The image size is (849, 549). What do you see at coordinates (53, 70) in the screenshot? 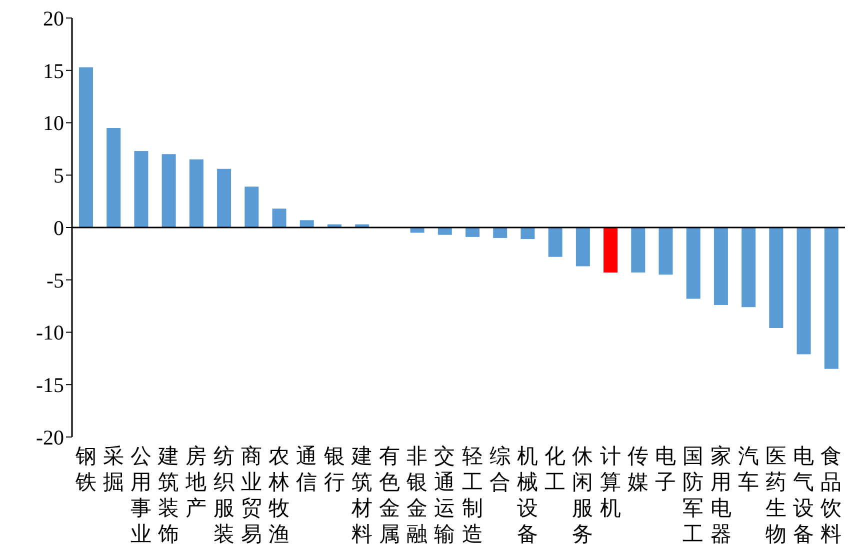
I see `y-tick-label: 15` at bounding box center [53, 70].